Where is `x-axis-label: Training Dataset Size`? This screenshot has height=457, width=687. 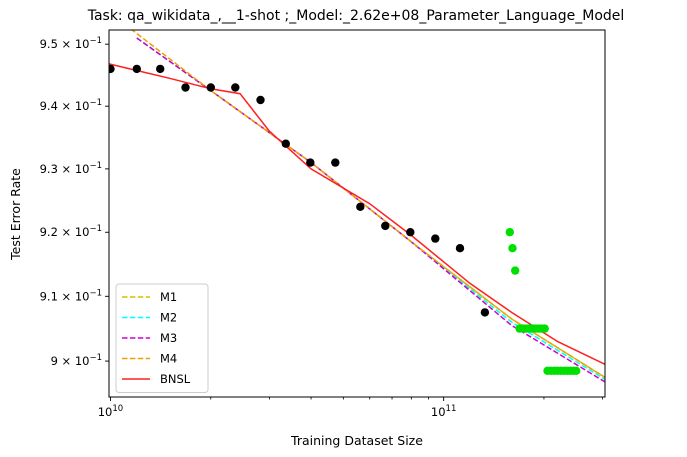
x-axis-label: Training Dataset Size is located at coordinates (356, 440).